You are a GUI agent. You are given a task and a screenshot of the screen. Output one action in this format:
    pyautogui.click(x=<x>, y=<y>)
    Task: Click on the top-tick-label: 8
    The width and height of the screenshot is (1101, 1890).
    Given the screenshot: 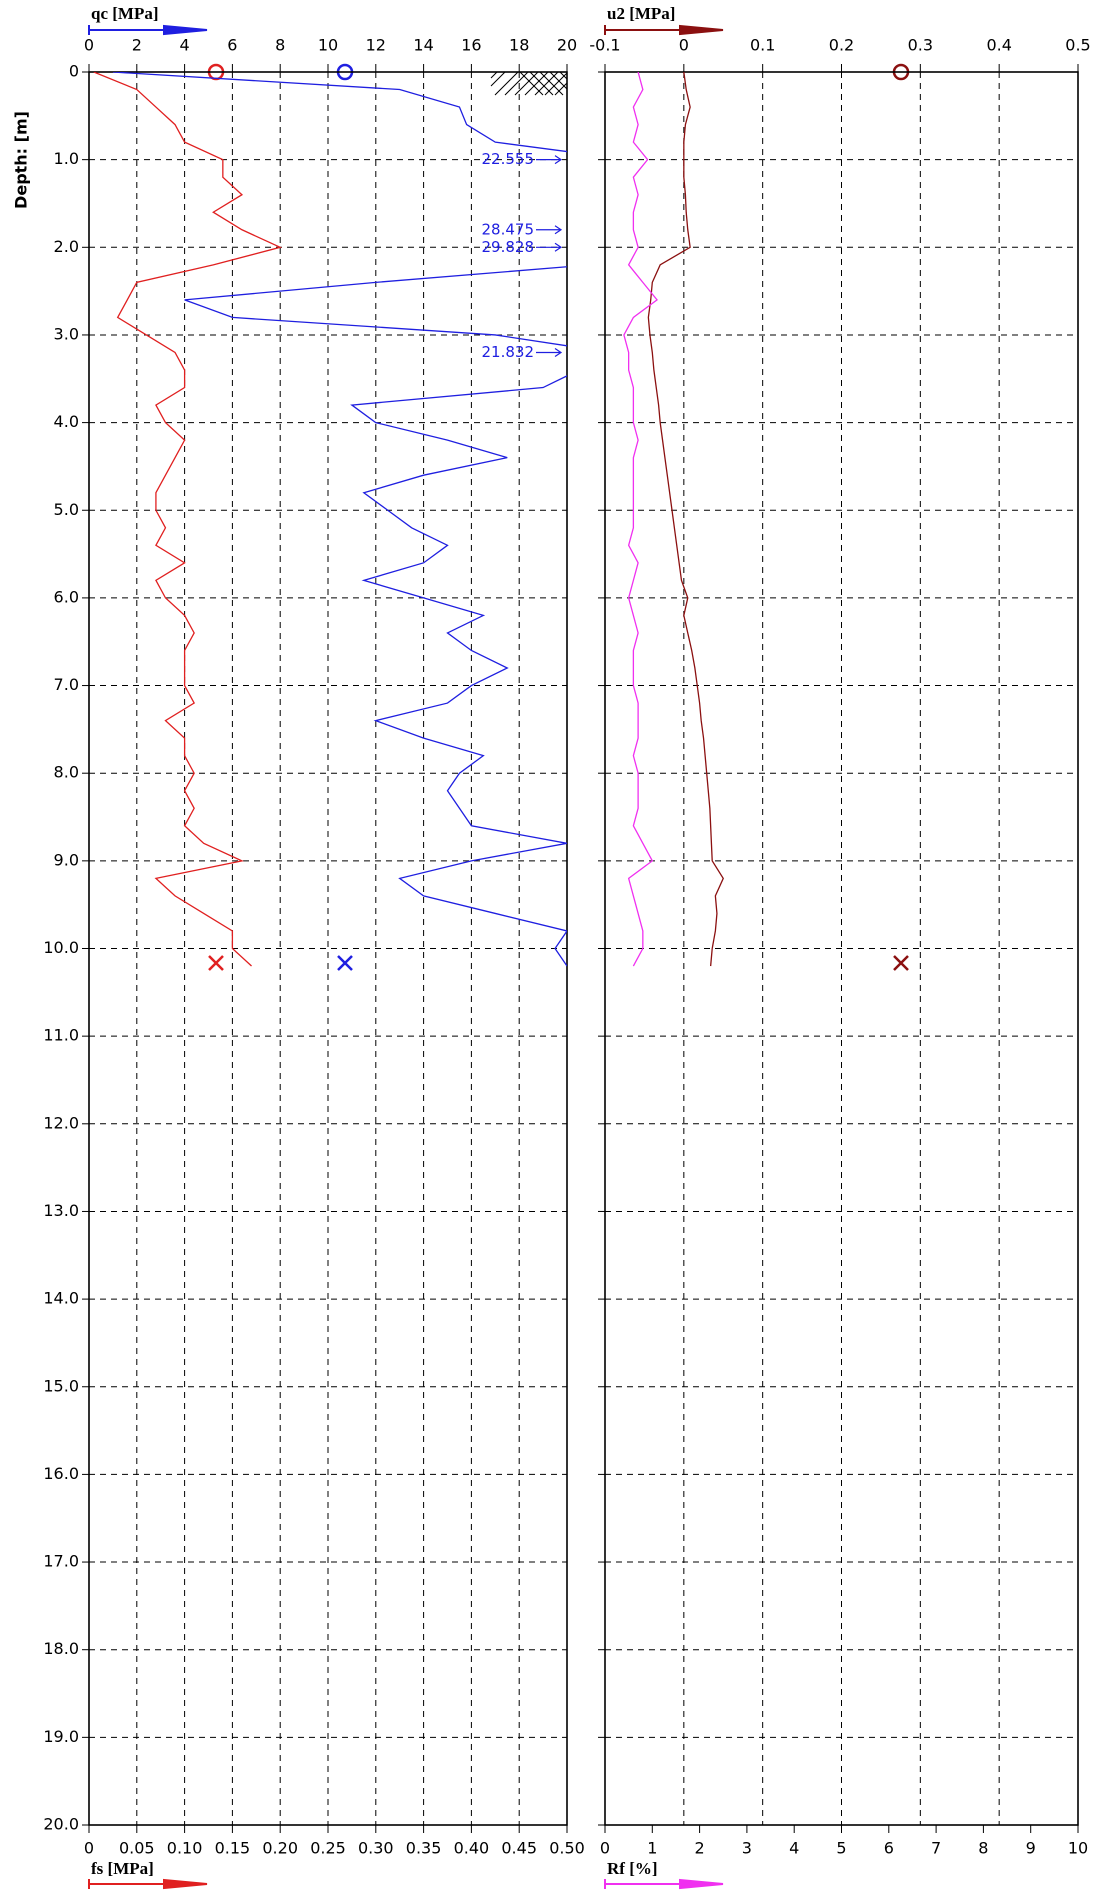 What is the action you would take?
    pyautogui.click(x=280, y=45)
    